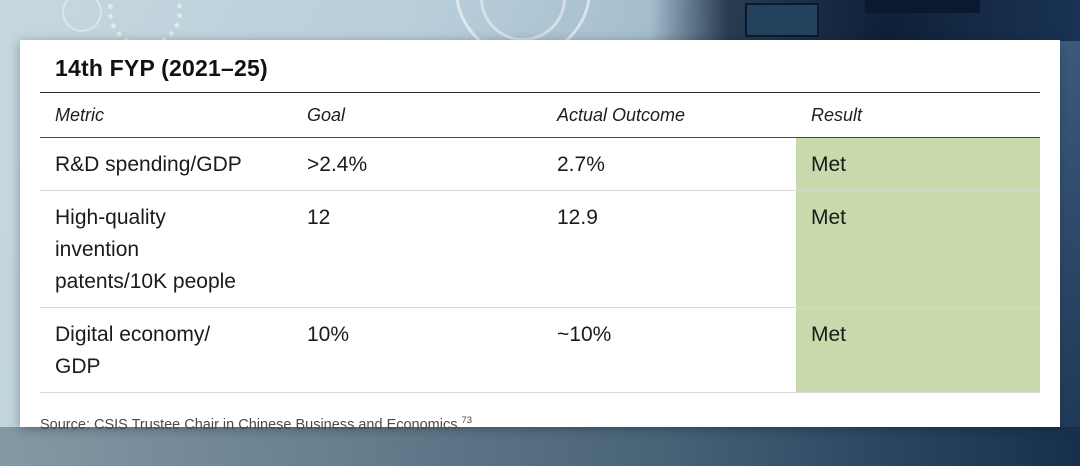 Image resolution: width=1080 pixels, height=466 pixels. Describe the element at coordinates (328, 334) in the screenshot. I see `cell-goal: 10%` at that location.